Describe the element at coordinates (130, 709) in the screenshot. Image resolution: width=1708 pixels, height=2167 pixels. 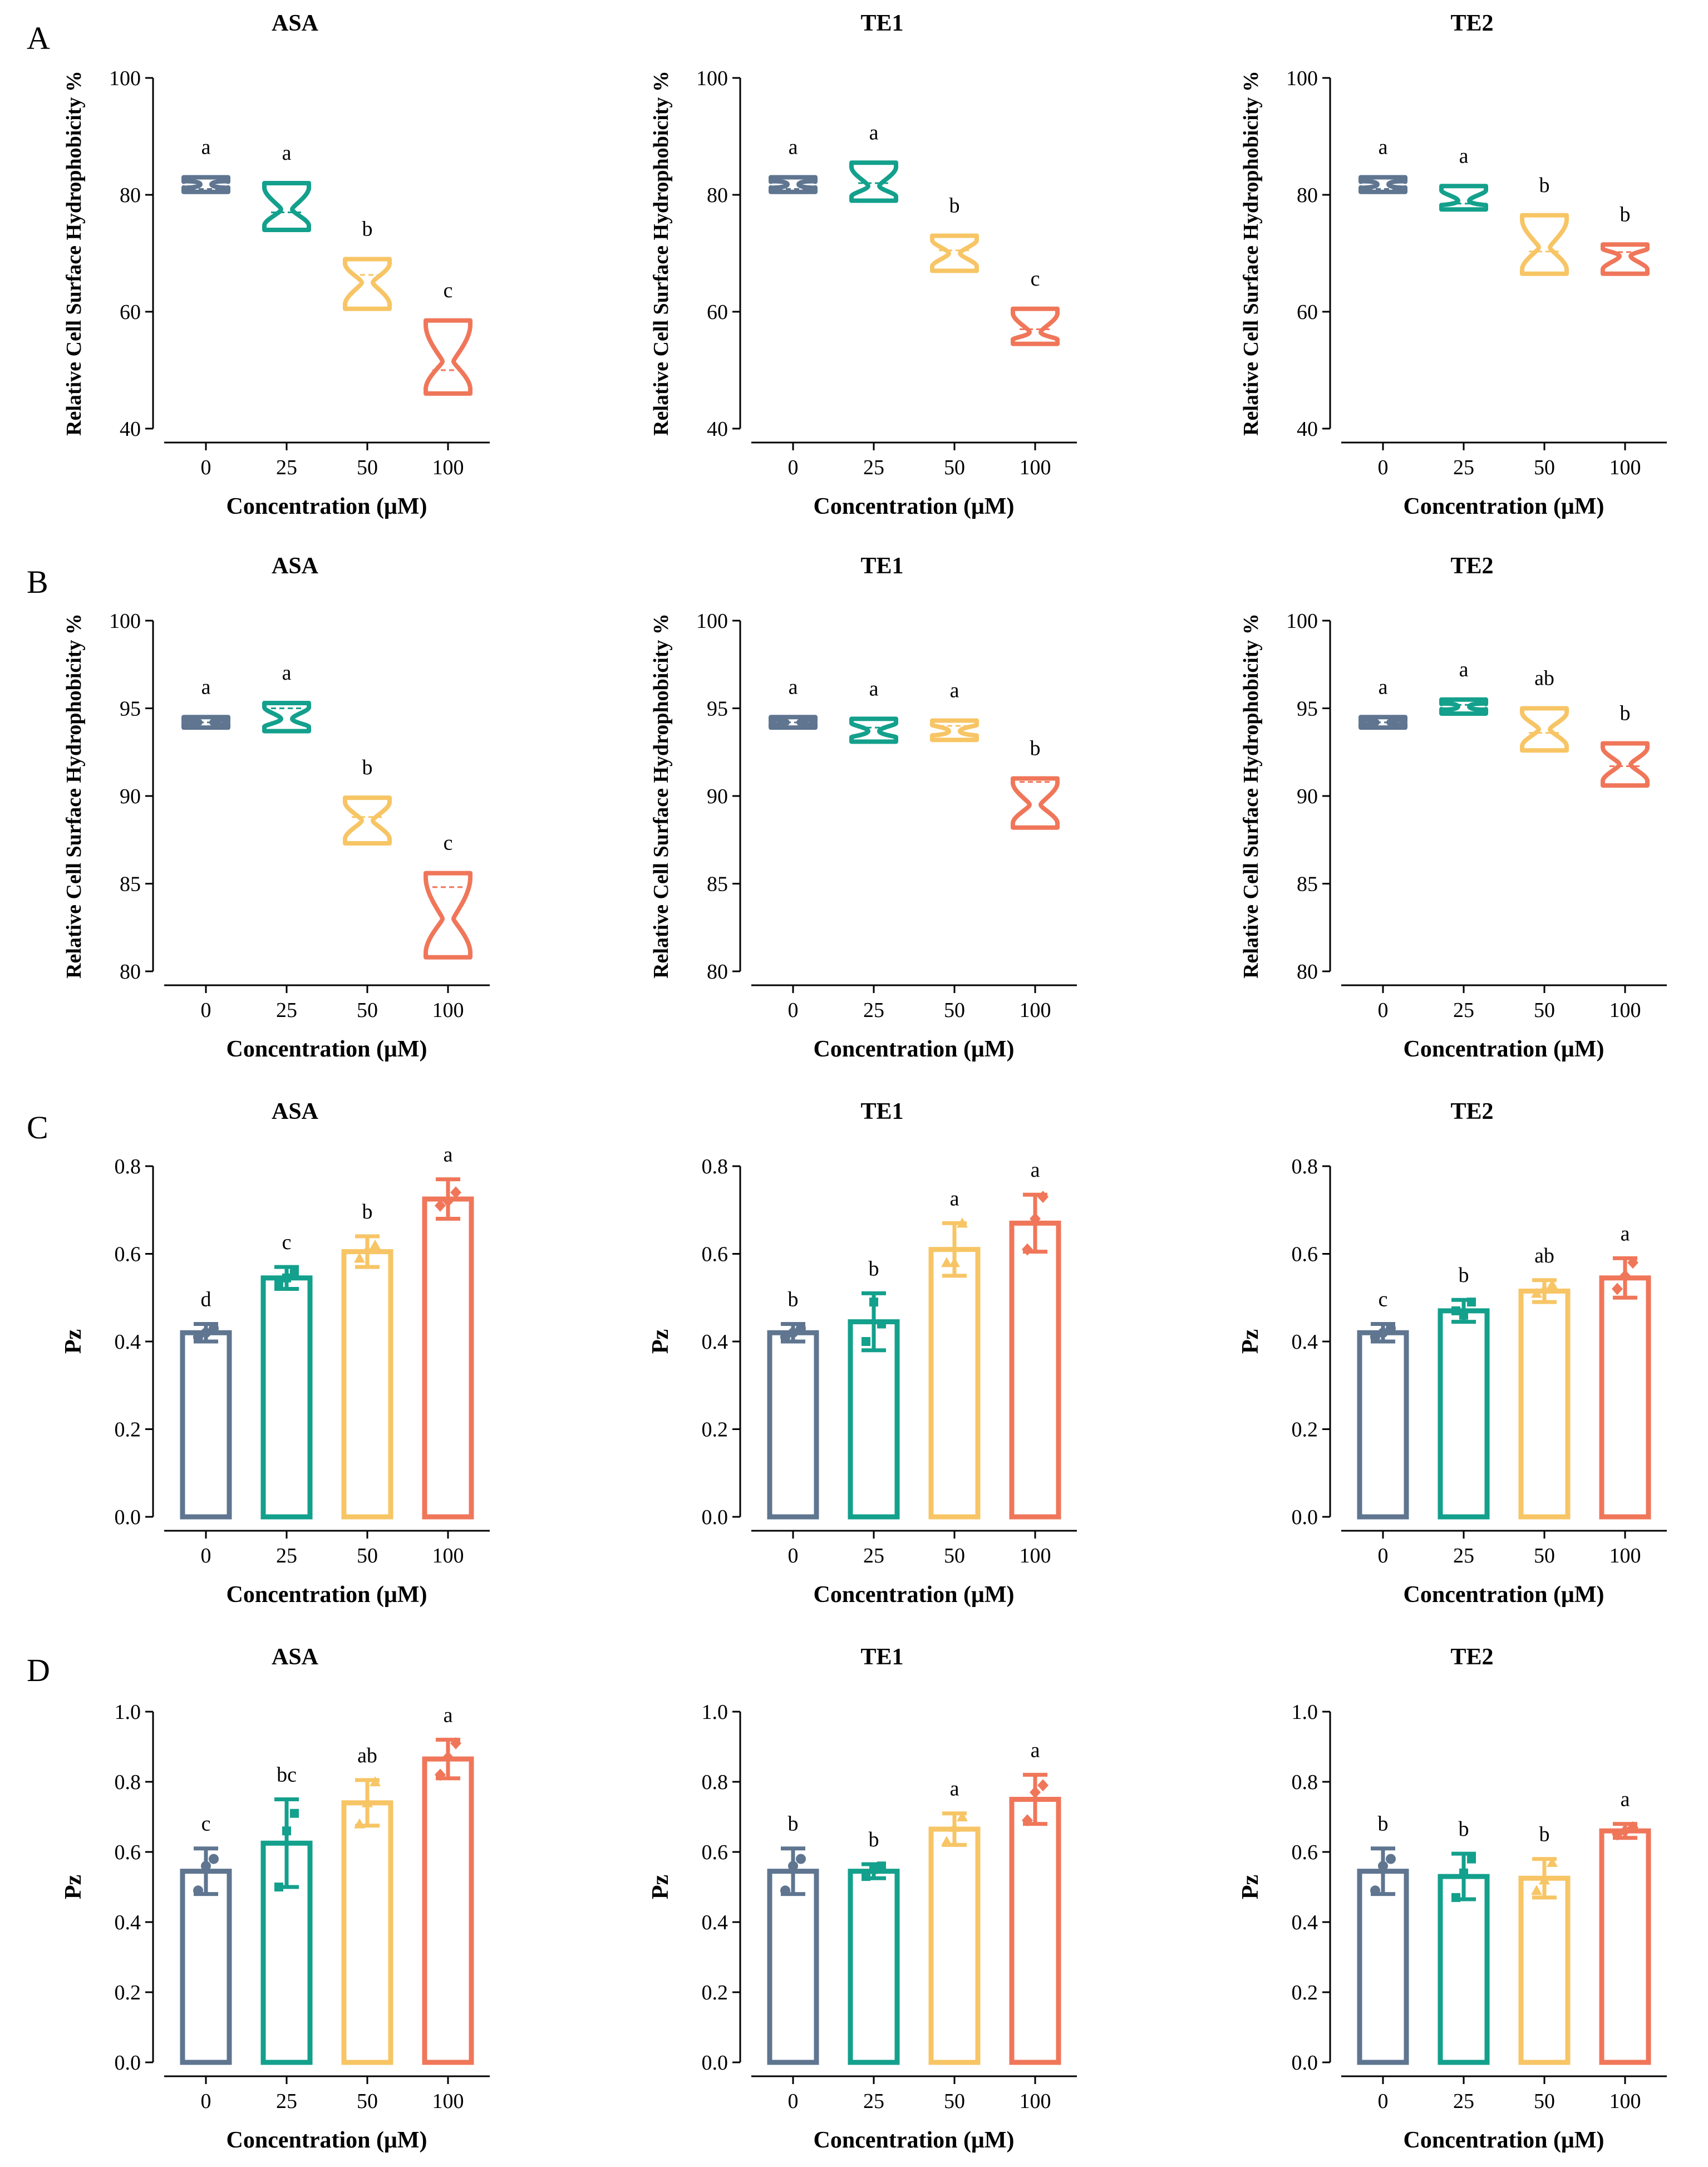
I see `y-tick-label: 95` at that location.